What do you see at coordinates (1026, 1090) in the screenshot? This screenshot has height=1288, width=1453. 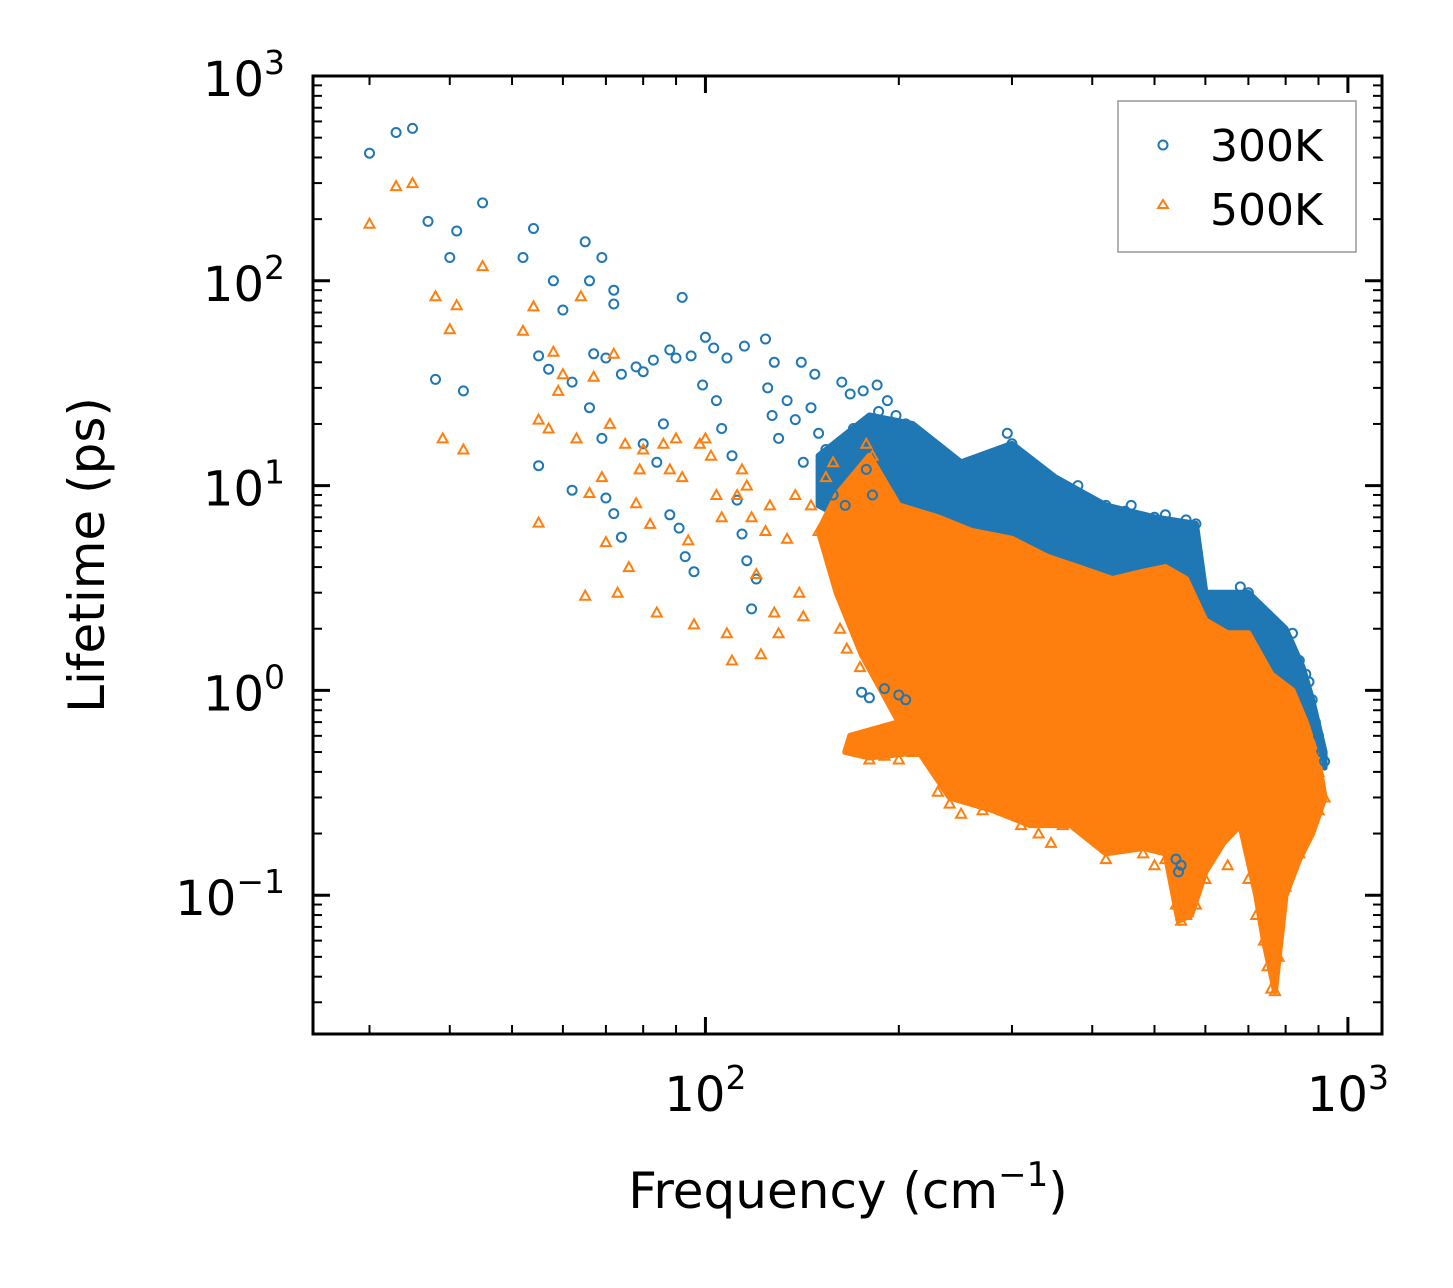 I see `x-tick-labels: 102 103` at bounding box center [1026, 1090].